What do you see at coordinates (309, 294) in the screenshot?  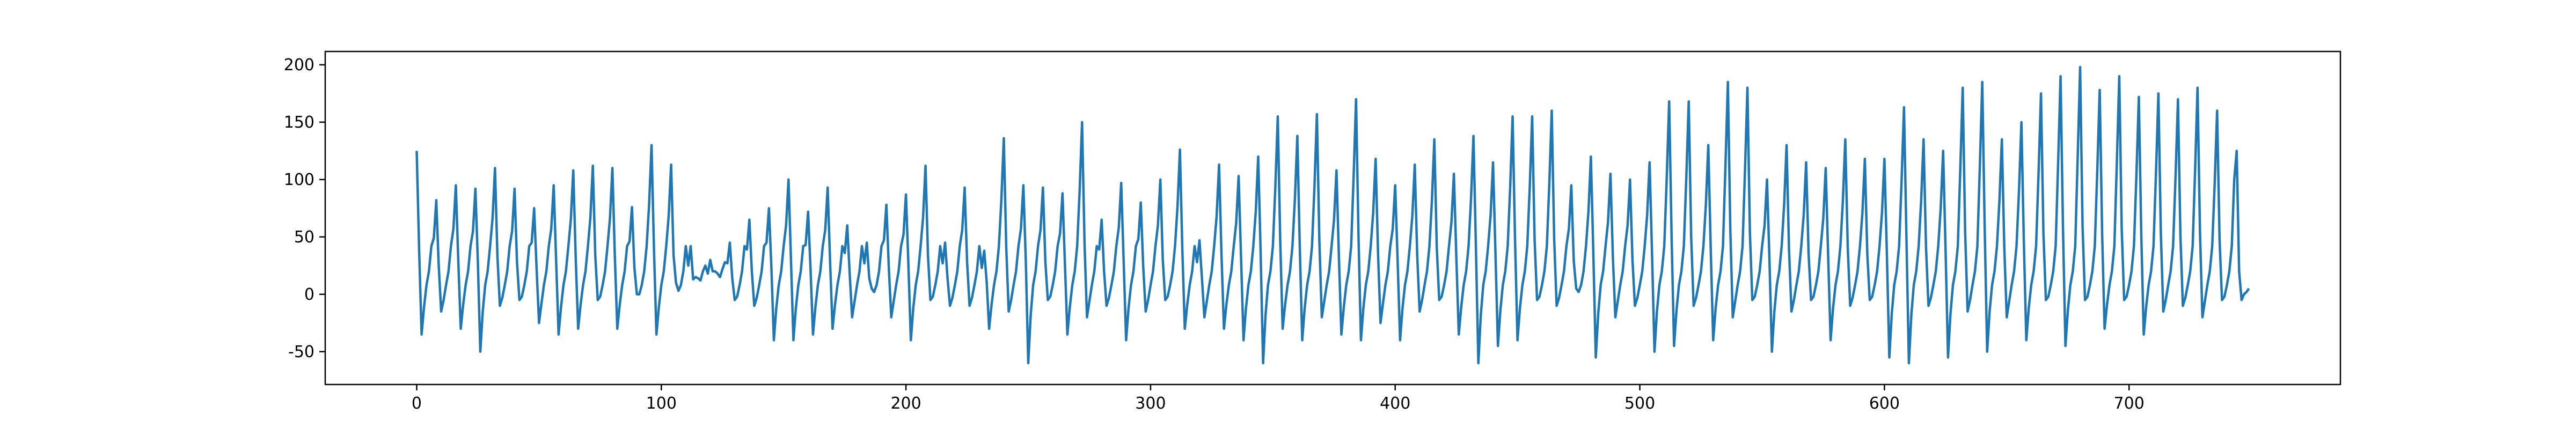 I see `y-tick-label: 0` at bounding box center [309, 294].